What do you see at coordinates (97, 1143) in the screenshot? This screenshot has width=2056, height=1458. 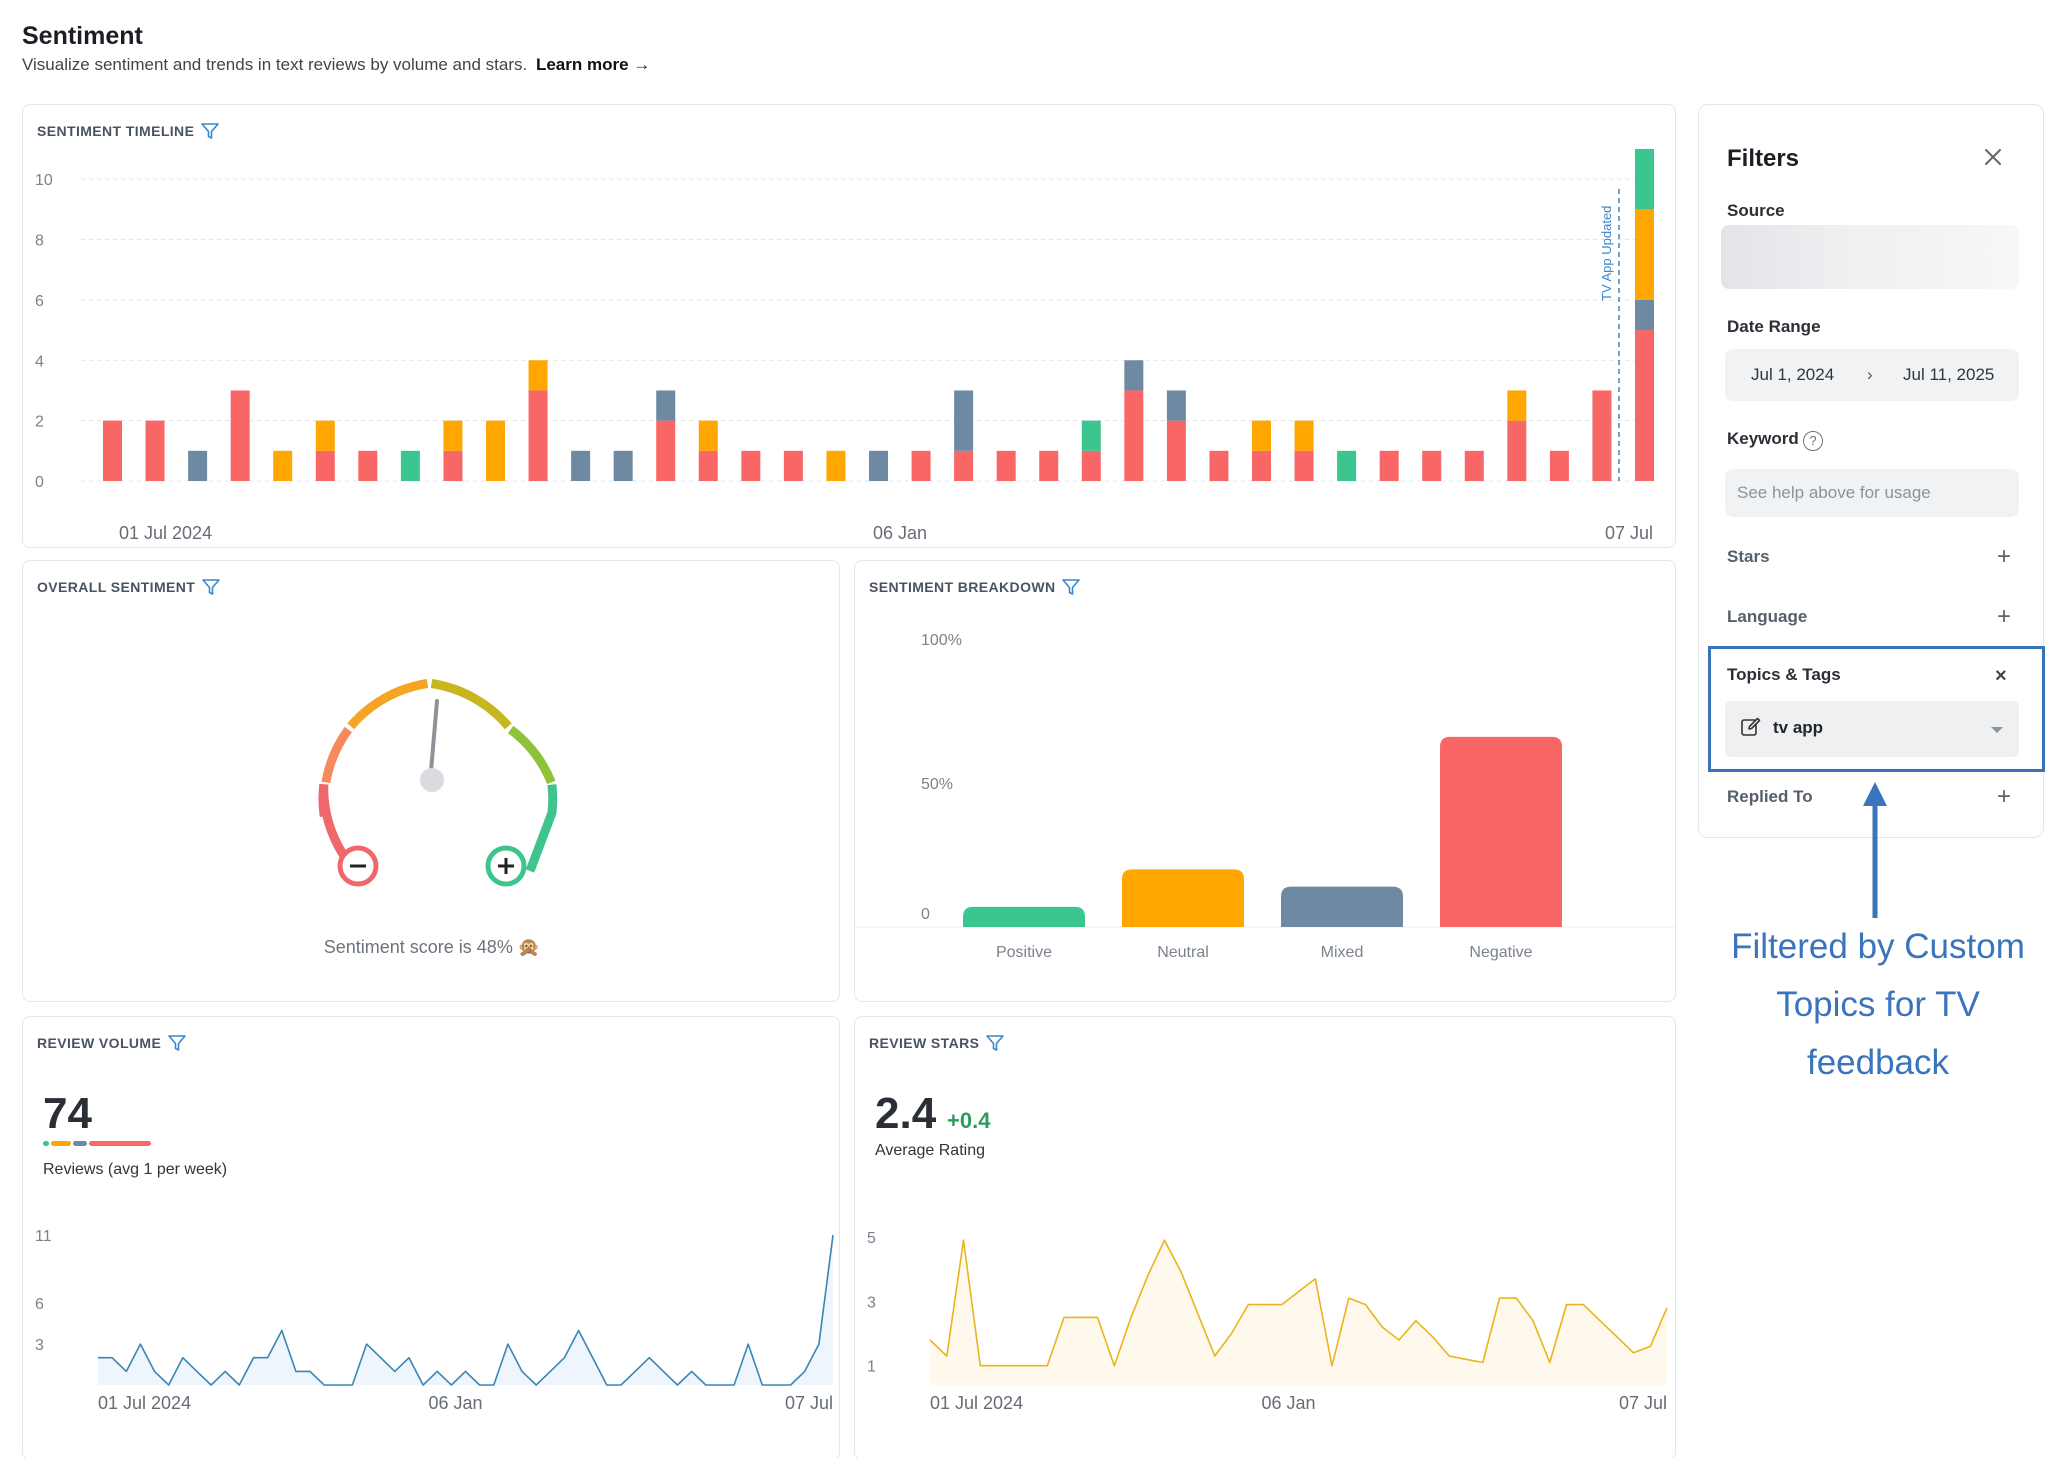 I see `sentiment-mini-bar` at bounding box center [97, 1143].